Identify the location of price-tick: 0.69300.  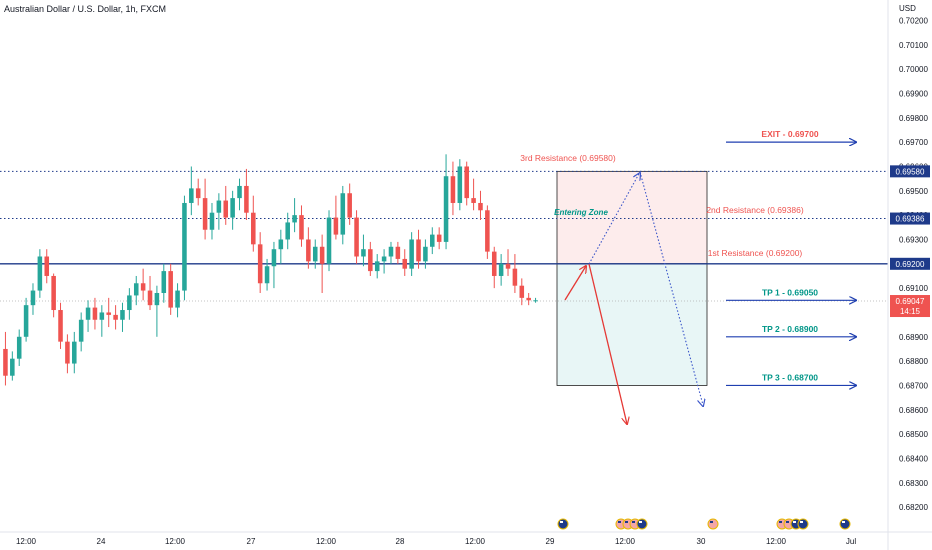
(913, 239).